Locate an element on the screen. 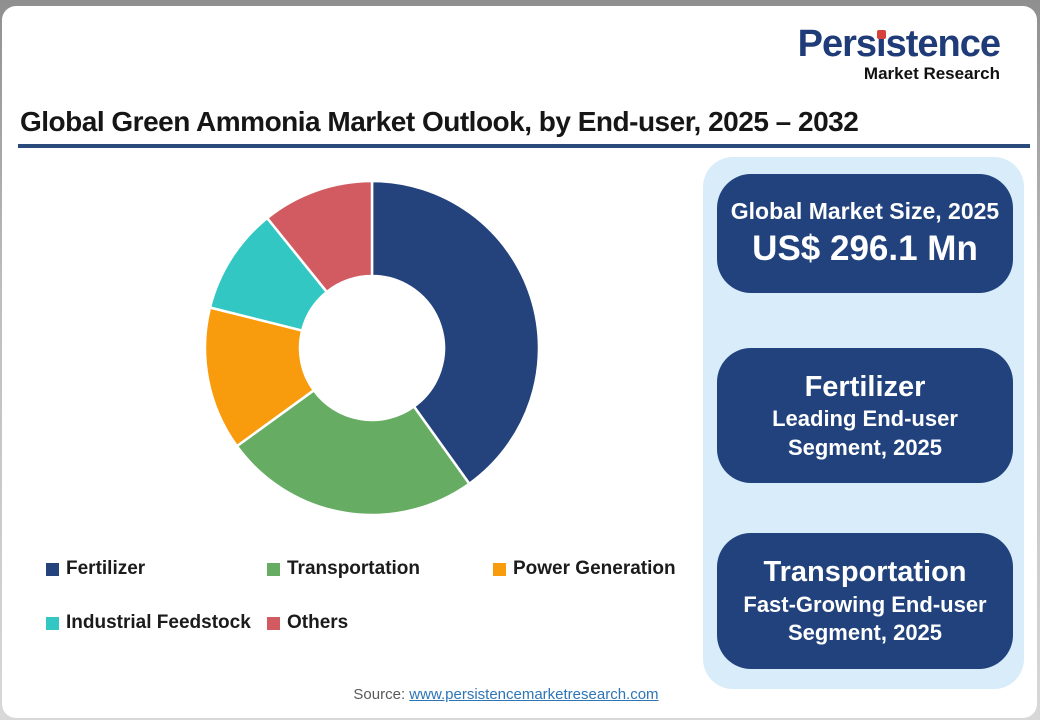  title-underline is located at coordinates (524, 146).